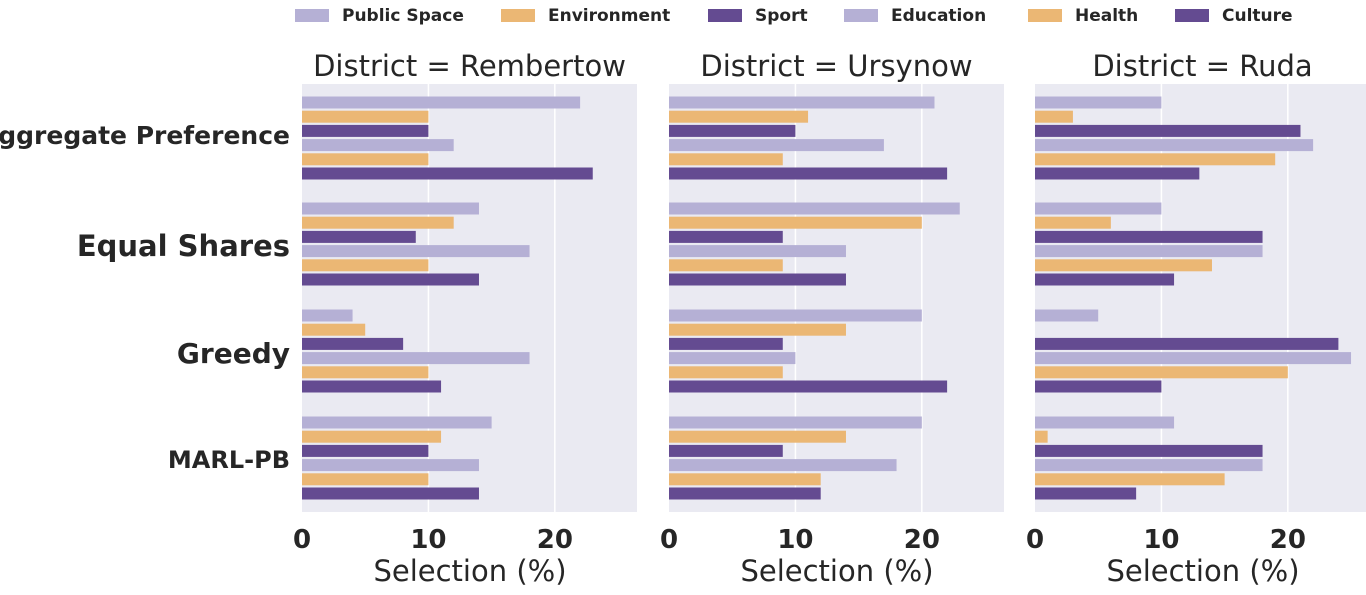 The image size is (1366, 595). I want to click on bar-equal-shares-environment, so click(1073, 222).